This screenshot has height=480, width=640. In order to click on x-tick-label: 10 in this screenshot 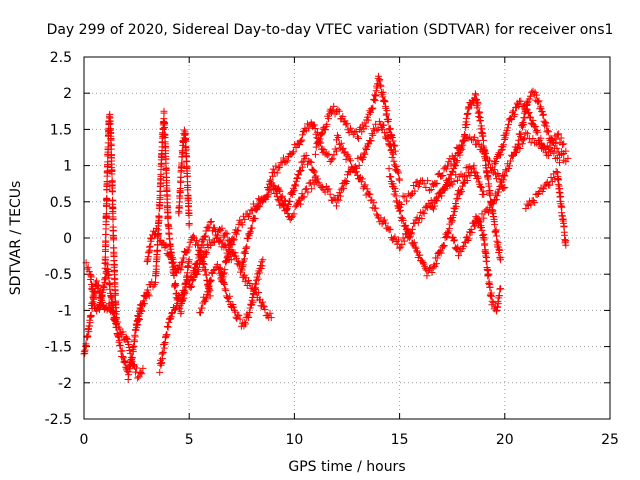, I will do `click(294, 440)`.